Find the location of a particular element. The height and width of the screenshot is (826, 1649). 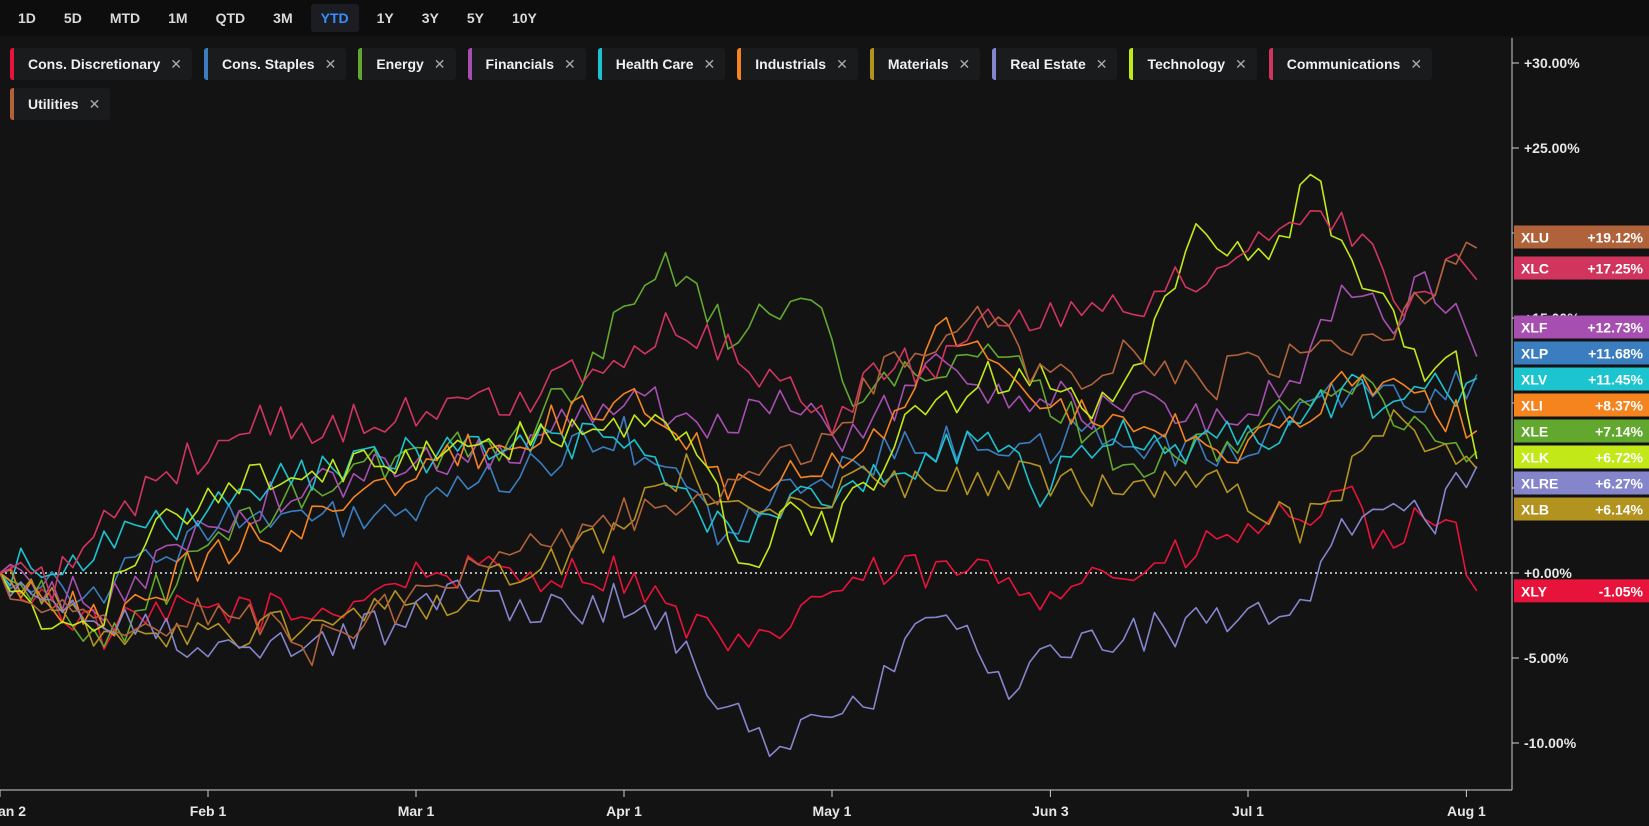

end-label-xli: XLI +8.37% is located at coordinates (1581, 405).